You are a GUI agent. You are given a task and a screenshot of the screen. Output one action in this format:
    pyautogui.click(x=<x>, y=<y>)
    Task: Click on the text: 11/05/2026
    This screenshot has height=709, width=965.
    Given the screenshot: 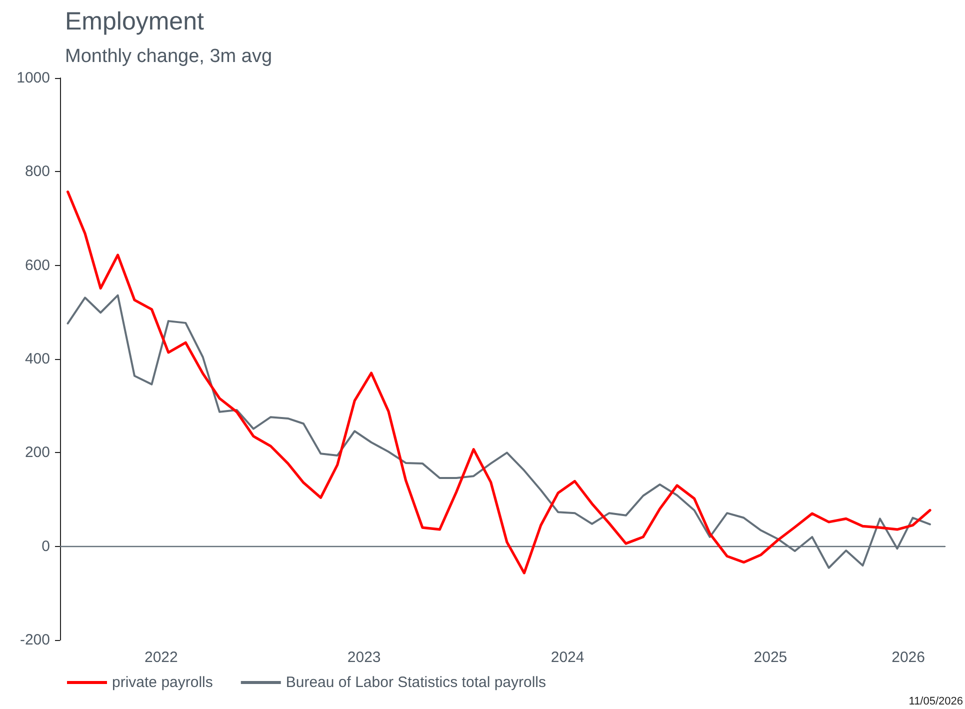 What is the action you would take?
    pyautogui.click(x=936, y=702)
    